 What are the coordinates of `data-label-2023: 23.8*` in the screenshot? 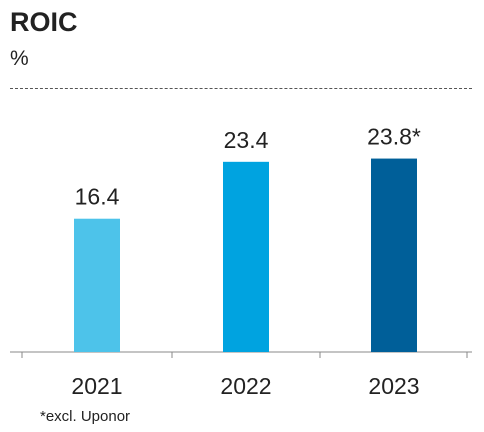 It's located at (394, 137).